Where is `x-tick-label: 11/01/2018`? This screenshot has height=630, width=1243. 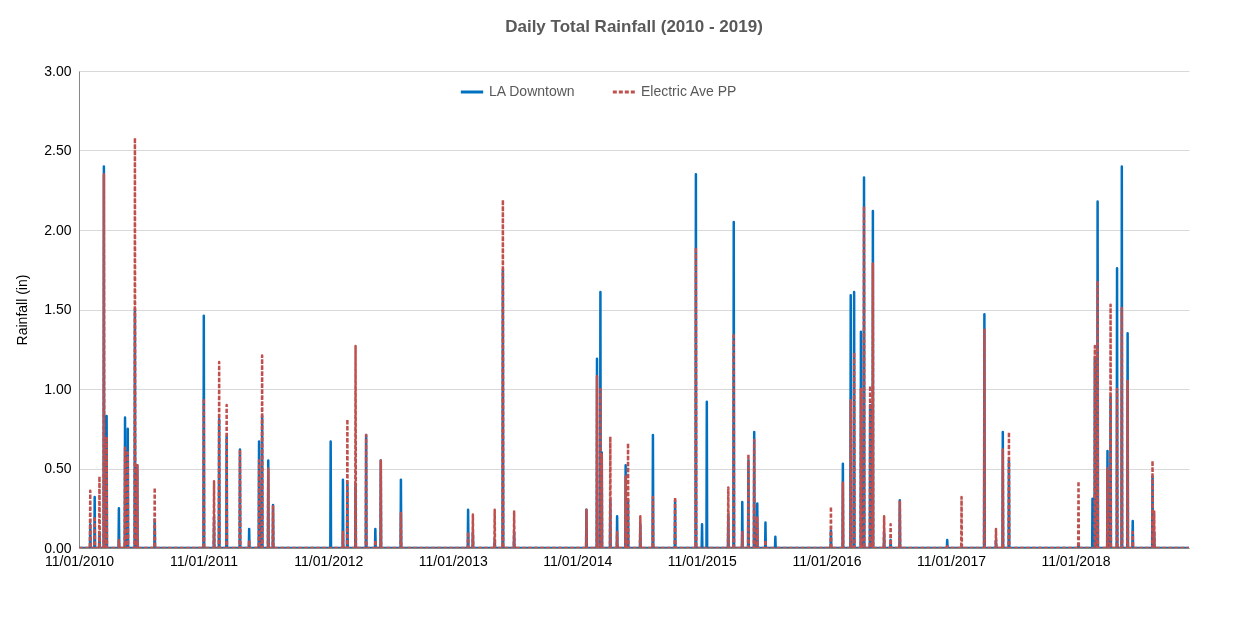 x-tick-label: 11/01/2018 is located at coordinates (1076, 560).